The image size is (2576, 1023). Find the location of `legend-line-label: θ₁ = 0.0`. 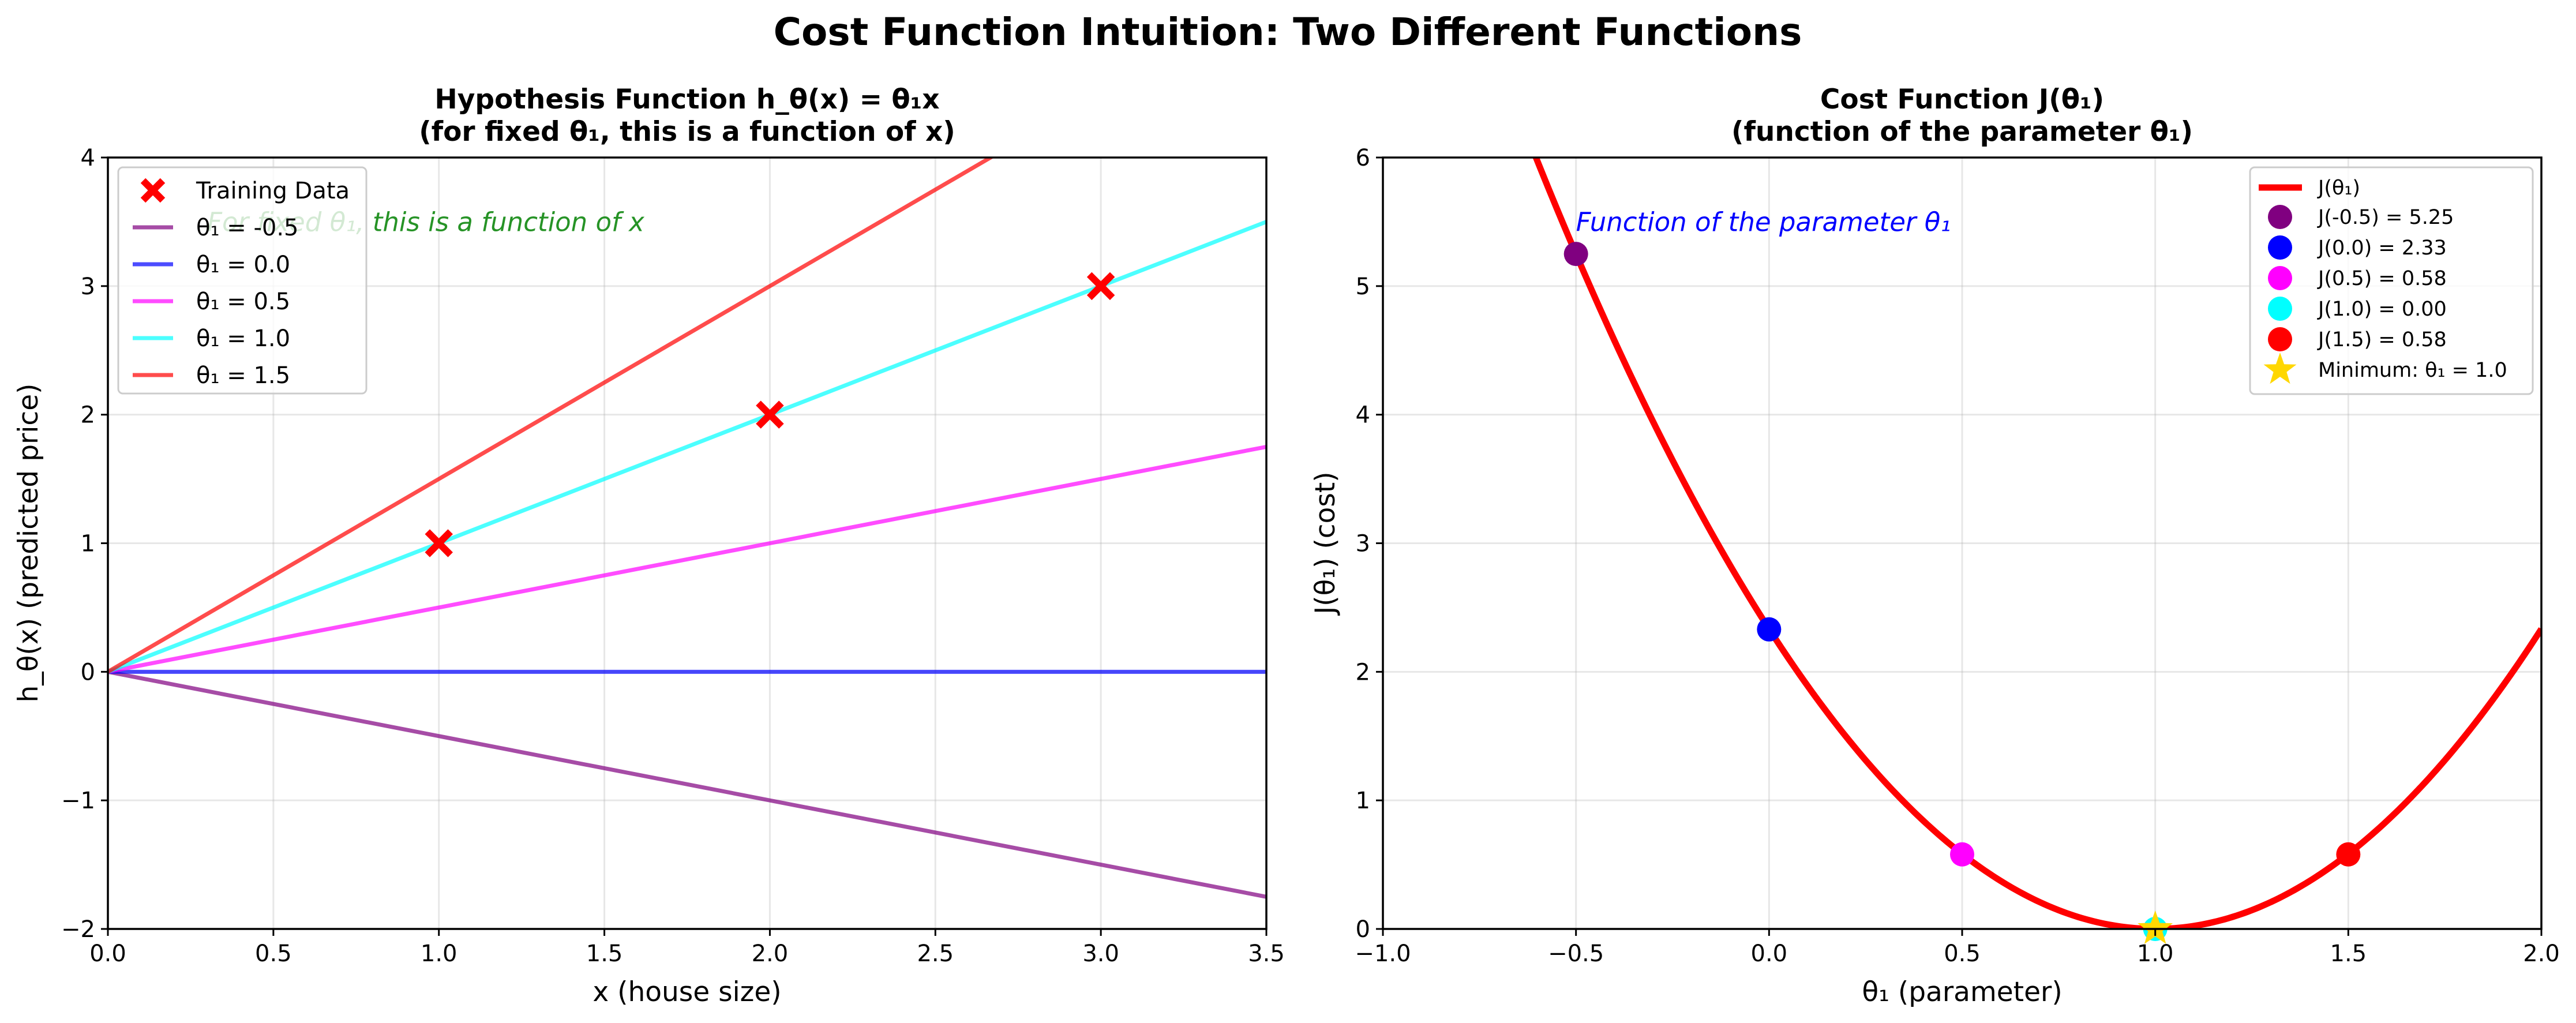

legend-line-label: θ₁ = 0.0 is located at coordinates (243, 265).